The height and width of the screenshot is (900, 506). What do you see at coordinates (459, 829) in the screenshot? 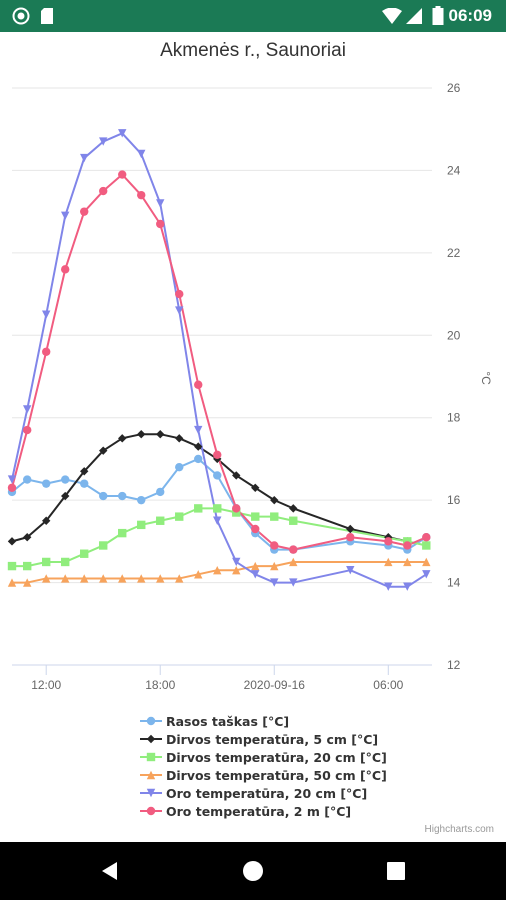
I see `highcharts-credits: Highcharts.com` at bounding box center [459, 829].